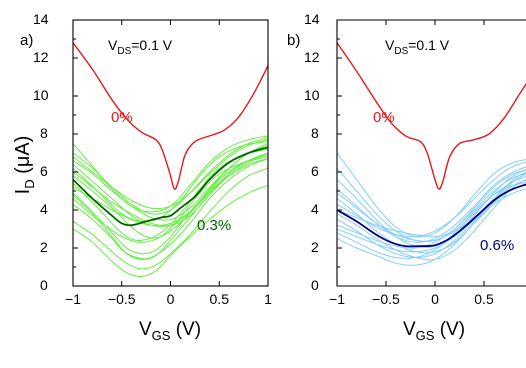 Image resolution: width=526 pixels, height=368 pixels. I want to click on mean-curve-b, so click(431, 215).